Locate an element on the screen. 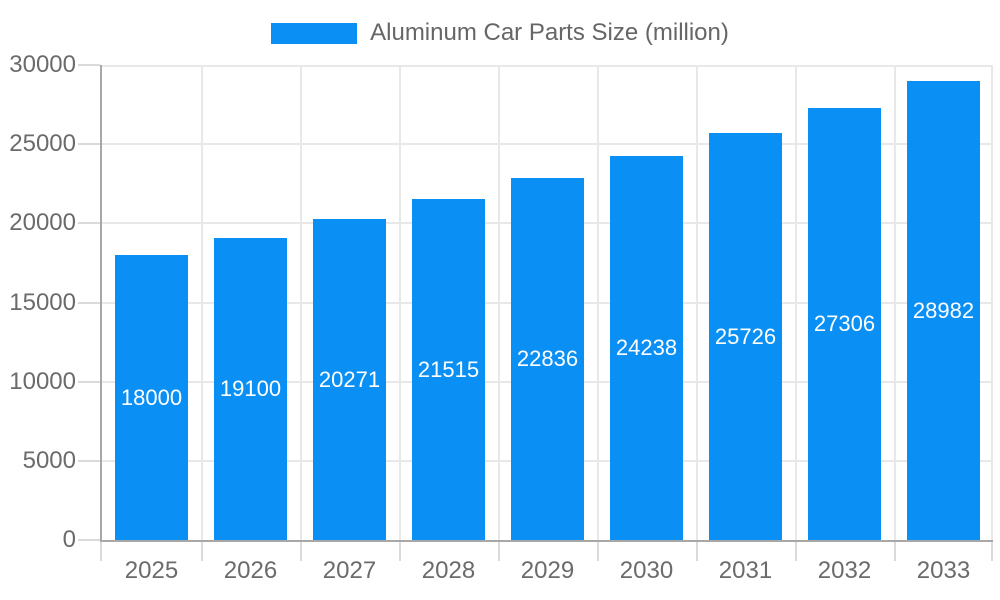 This screenshot has width=1000, height=600. y-axis-tick-label: 0 is located at coordinates (69, 539).